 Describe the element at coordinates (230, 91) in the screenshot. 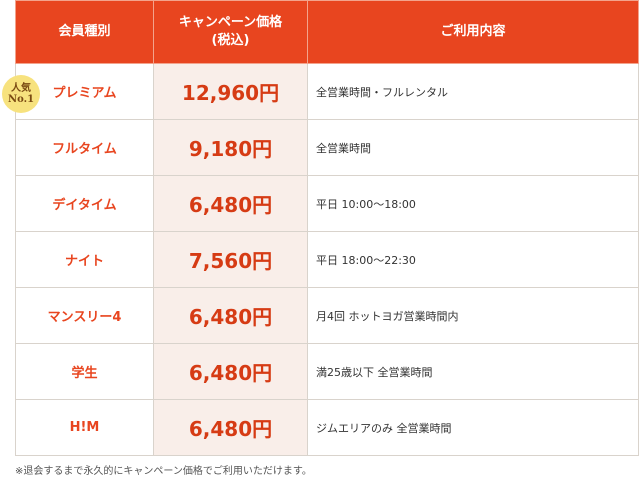

I see `price-cell: 12,960円` at that location.